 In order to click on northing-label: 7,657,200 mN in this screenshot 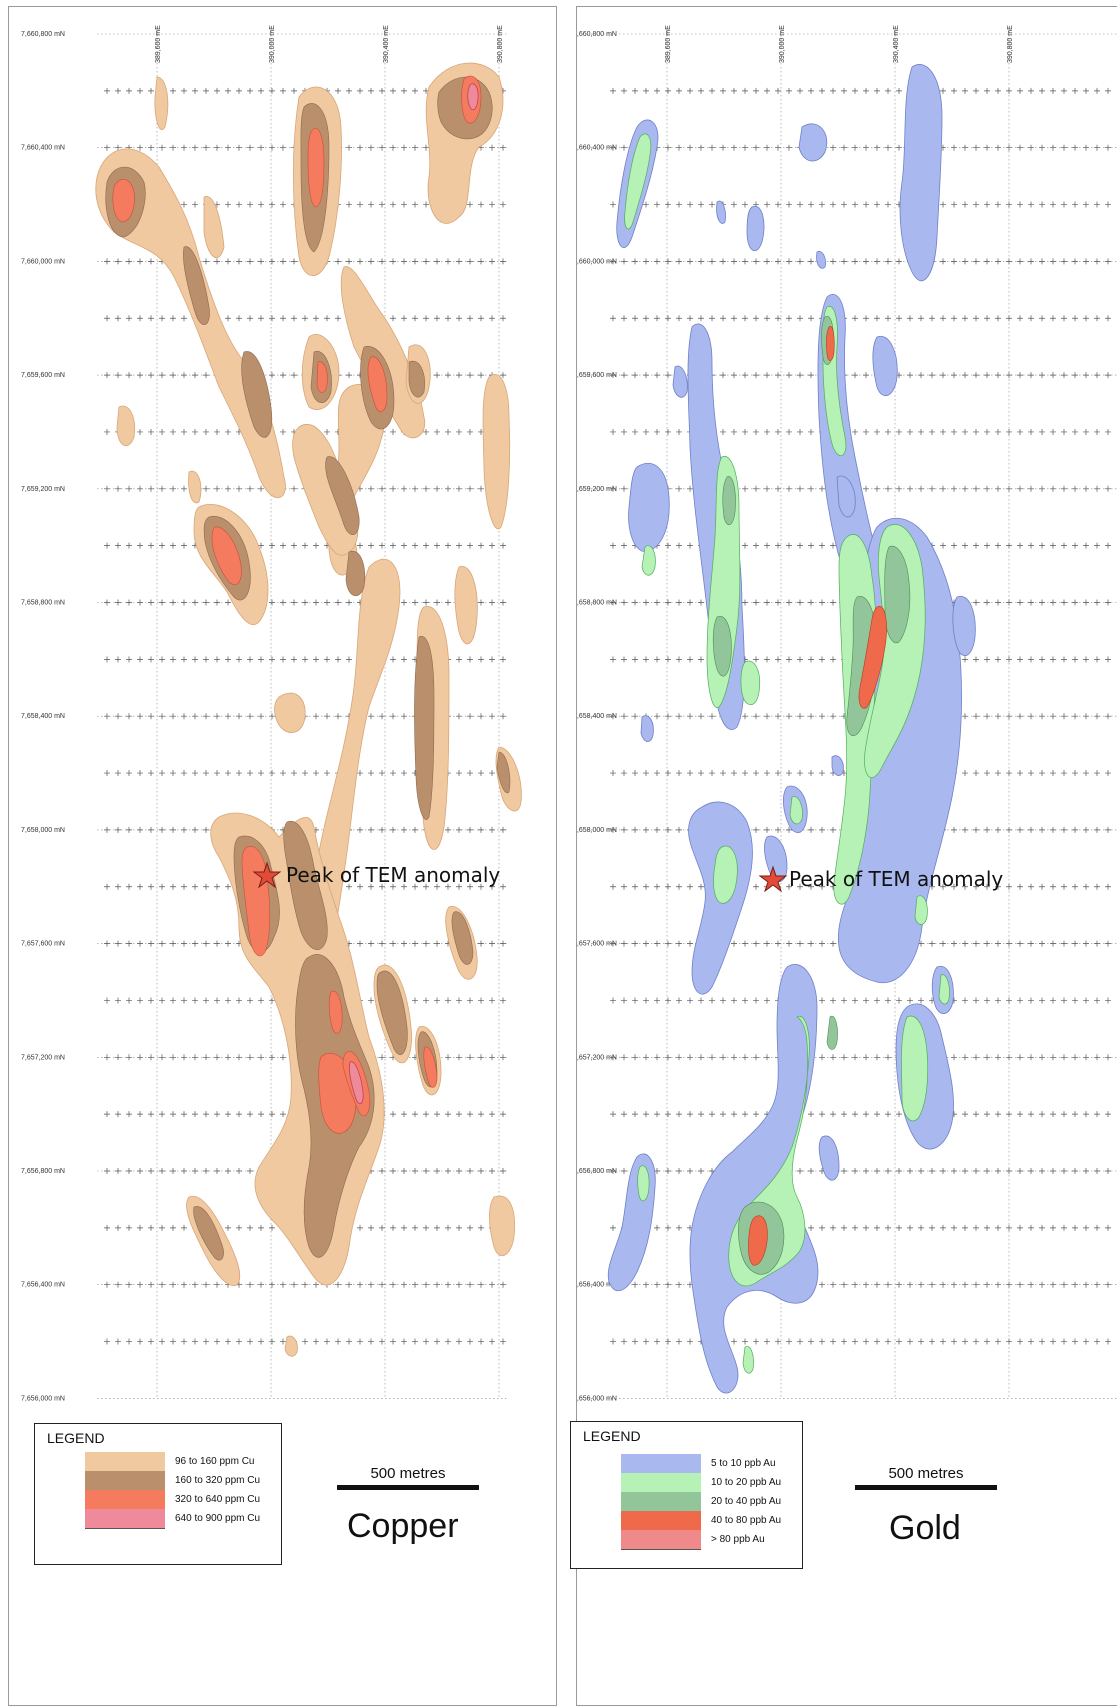, I will do `click(43, 1057)`.